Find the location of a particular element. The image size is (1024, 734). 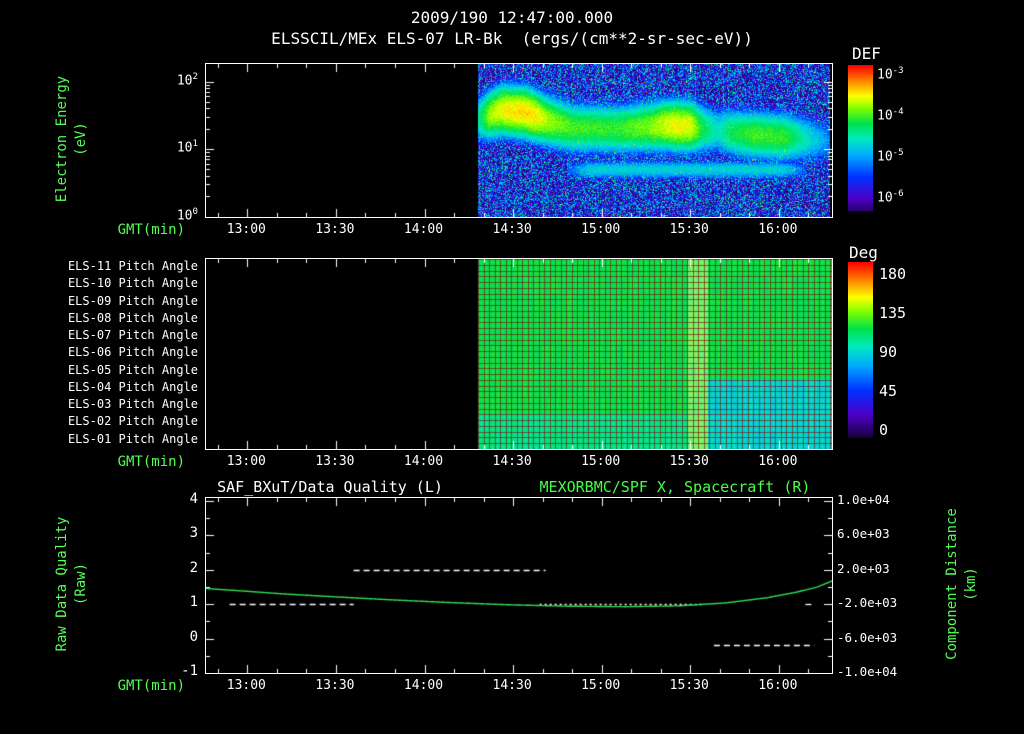

axis-label-line: Component Distance is located at coordinates (952, 584).